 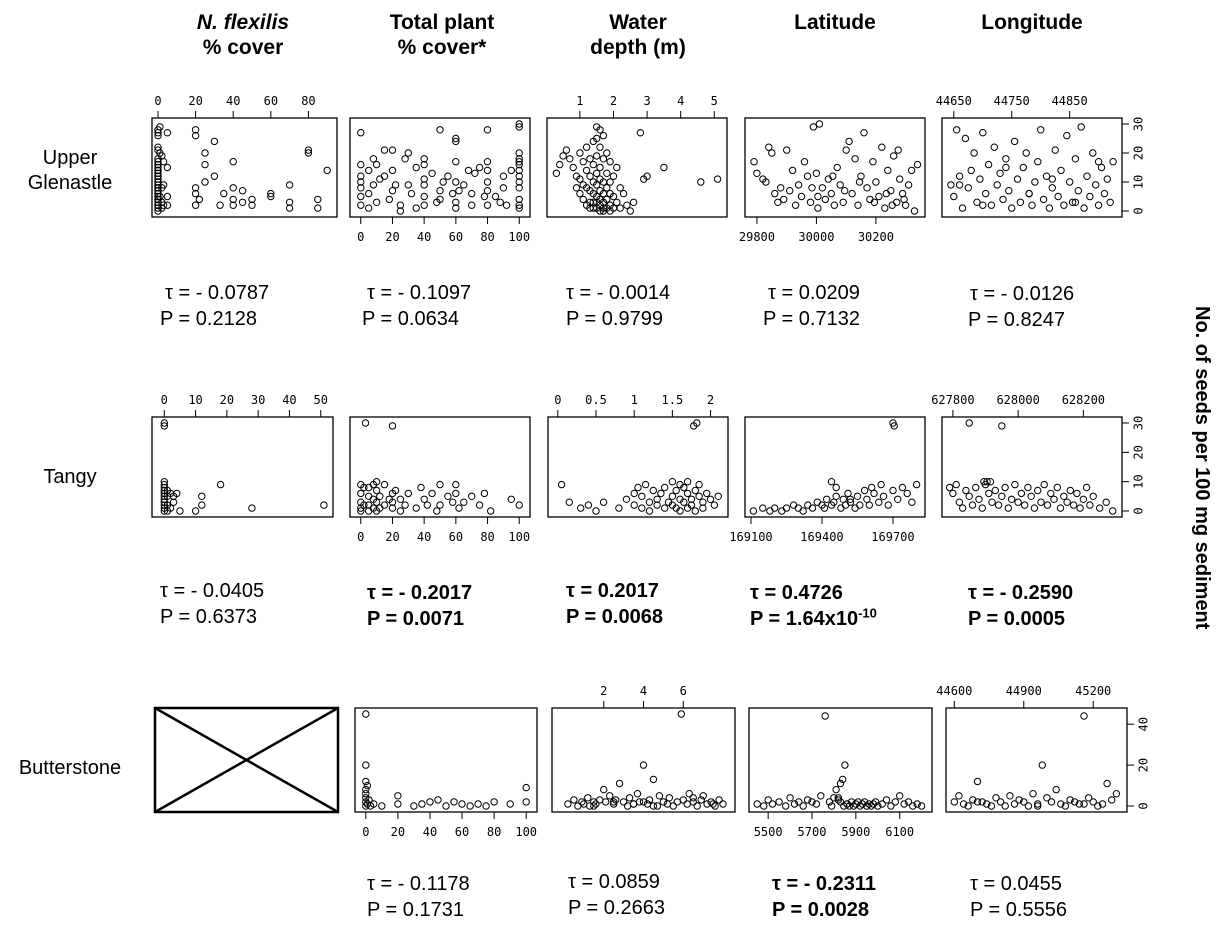 I want to click on x-tick-label-r3c5-44600: 44600, so click(x=954, y=691).